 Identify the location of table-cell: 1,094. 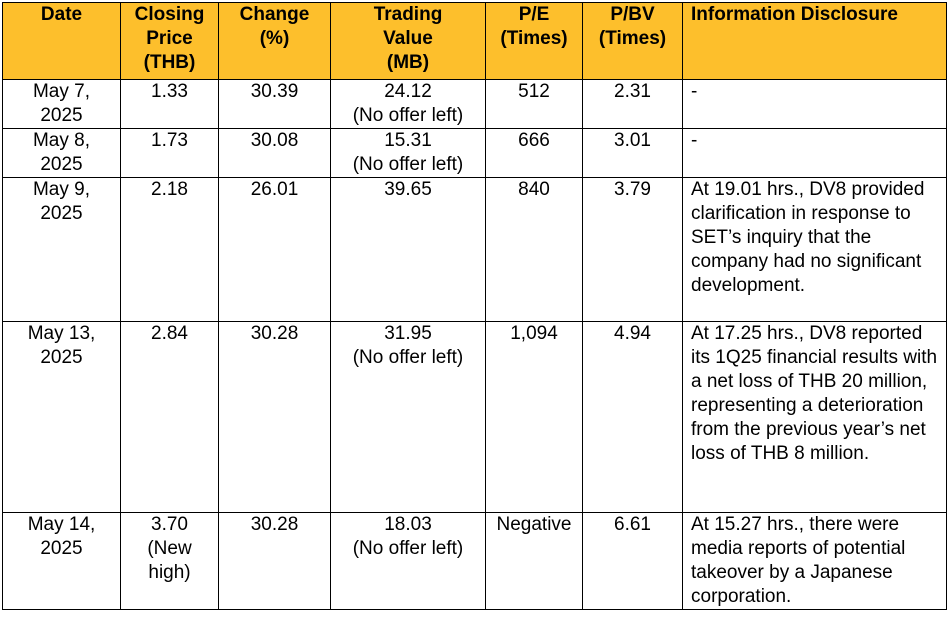
(534, 417).